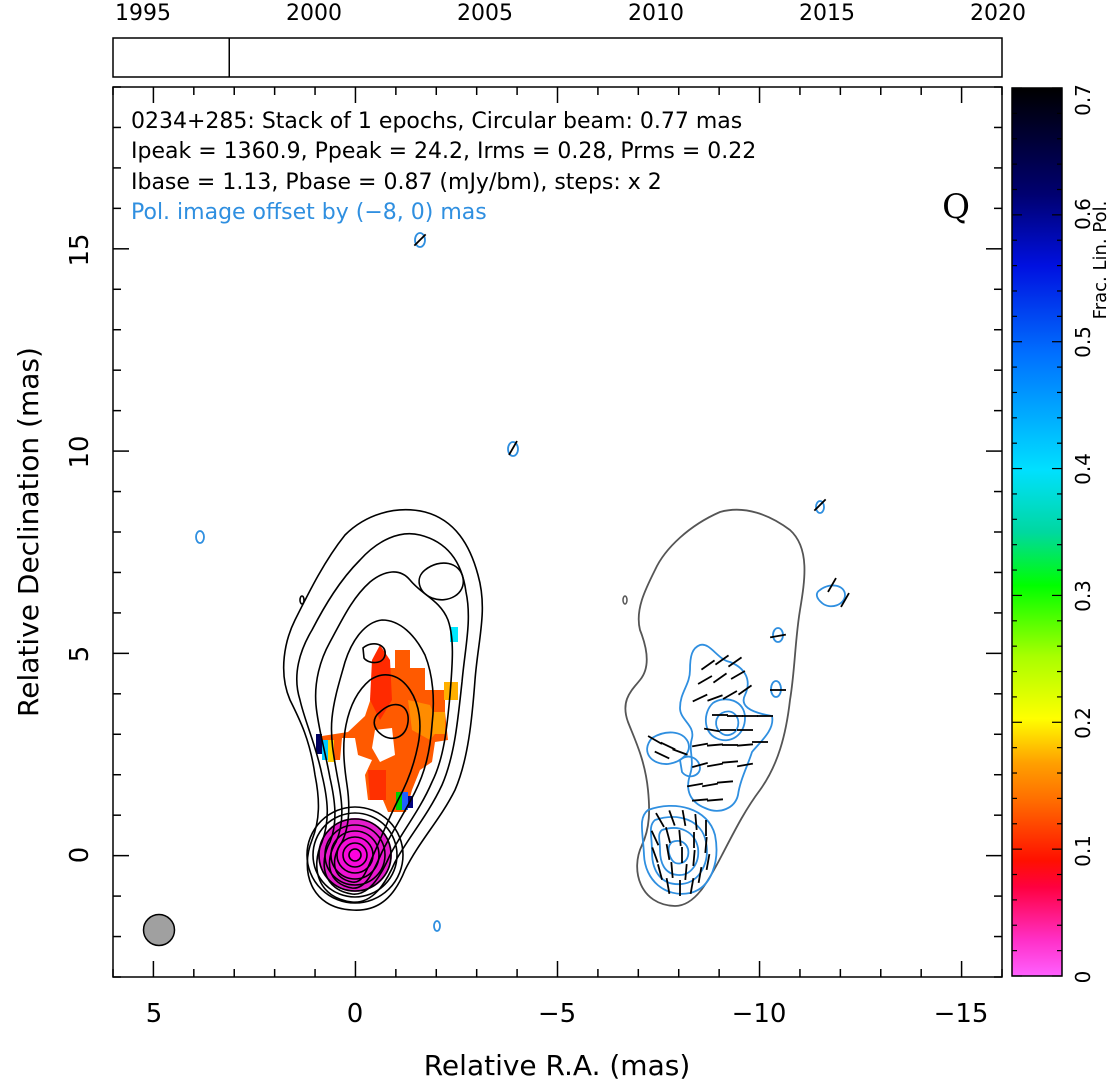  What do you see at coordinates (80, 548) in the screenshot?
I see `y-tick-labels: 0 5 10 15` at bounding box center [80, 548].